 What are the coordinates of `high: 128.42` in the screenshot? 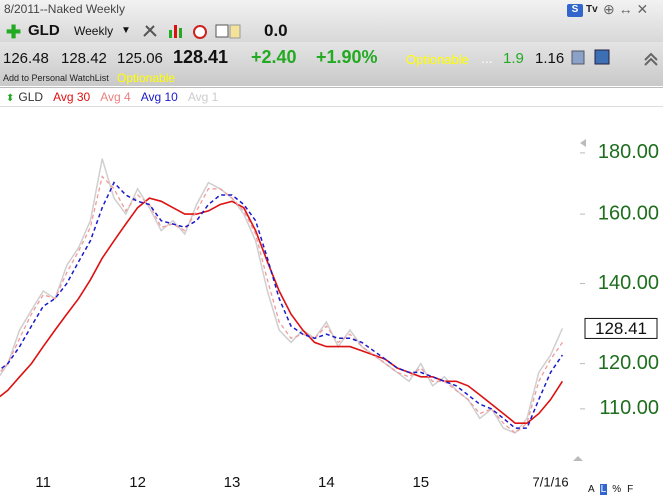 It's located at (84, 58).